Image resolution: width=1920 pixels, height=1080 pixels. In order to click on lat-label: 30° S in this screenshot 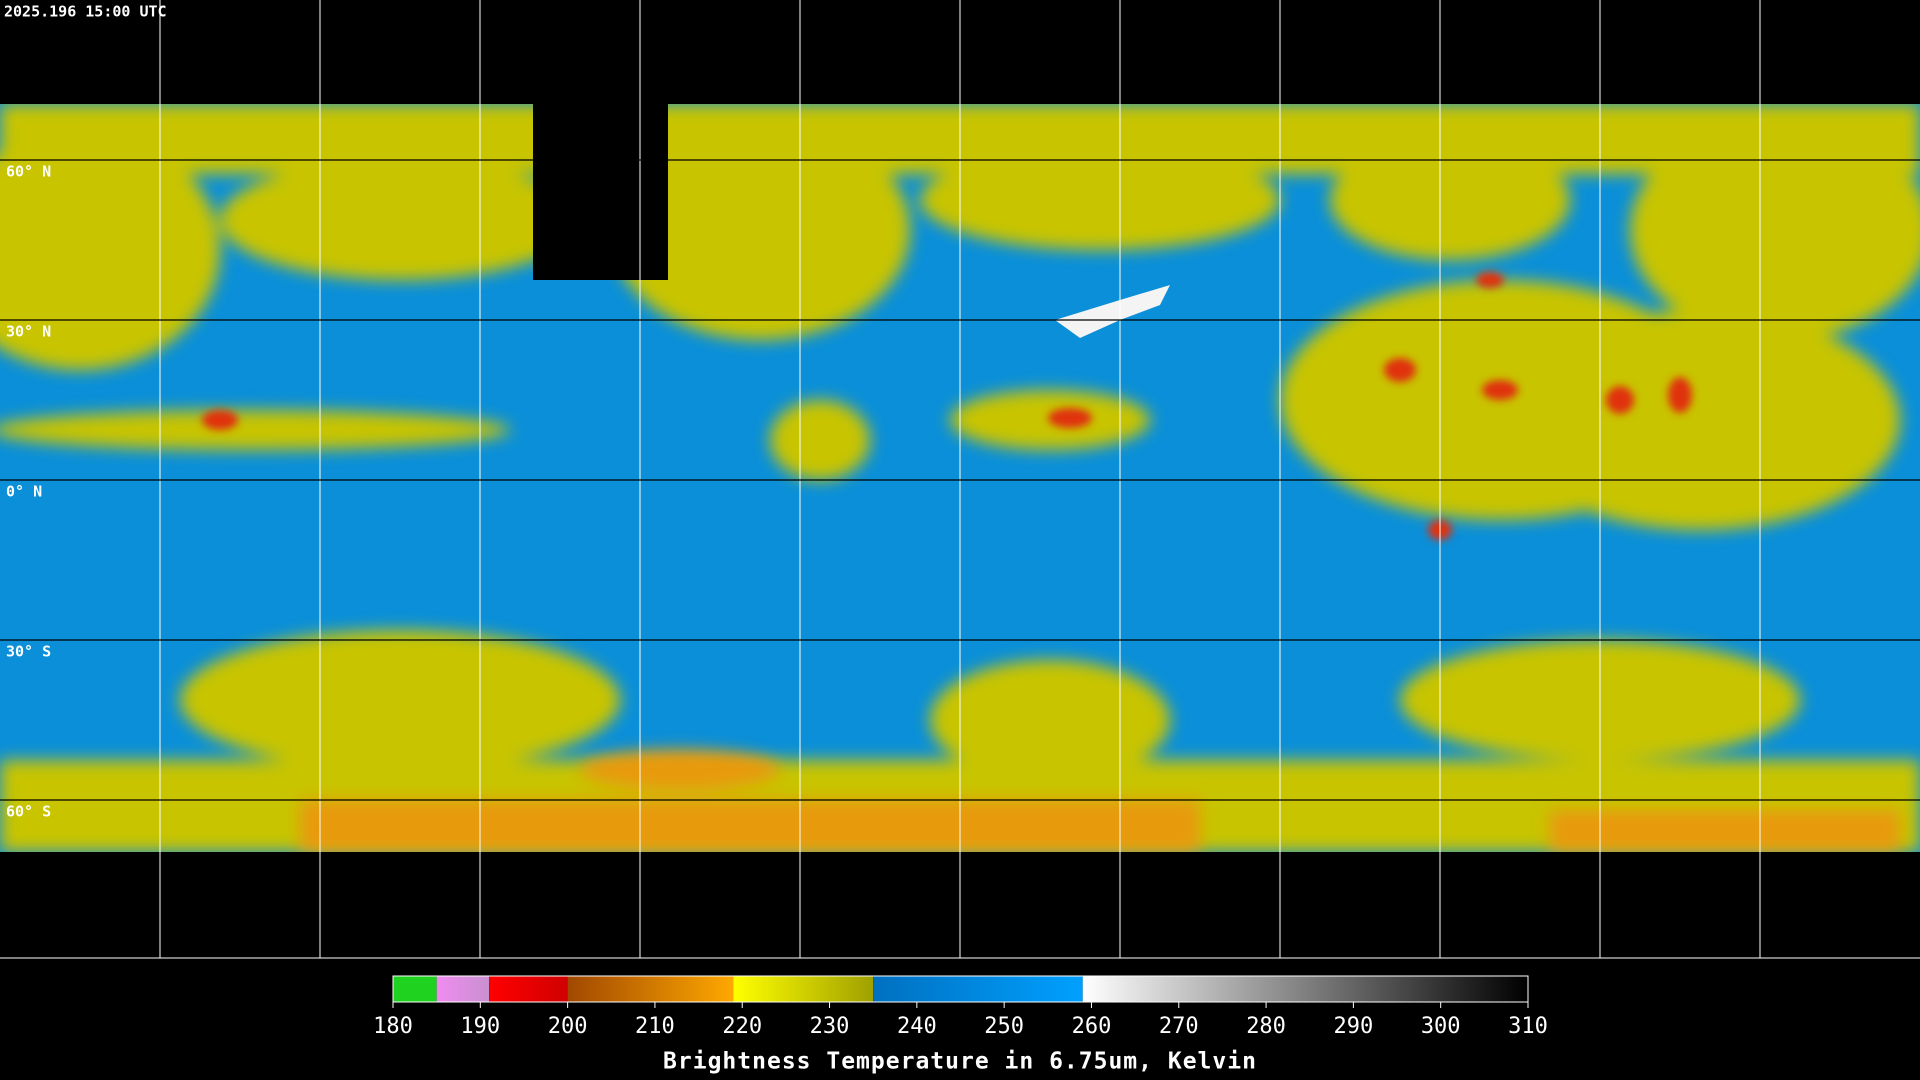, I will do `click(28, 652)`.